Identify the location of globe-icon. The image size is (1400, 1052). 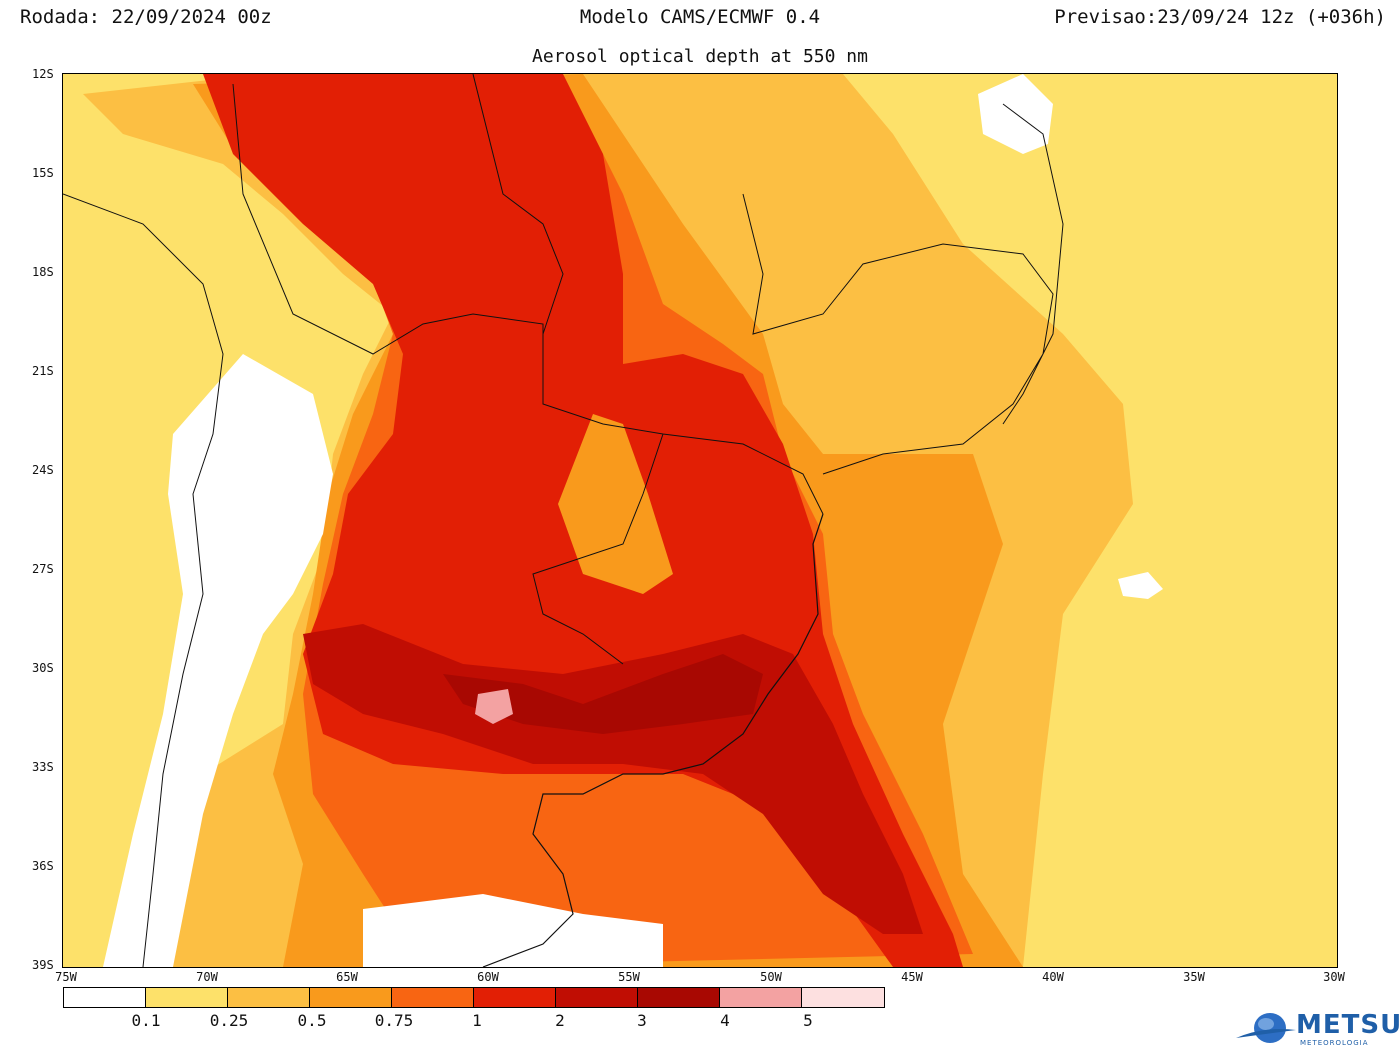
(1266, 1028).